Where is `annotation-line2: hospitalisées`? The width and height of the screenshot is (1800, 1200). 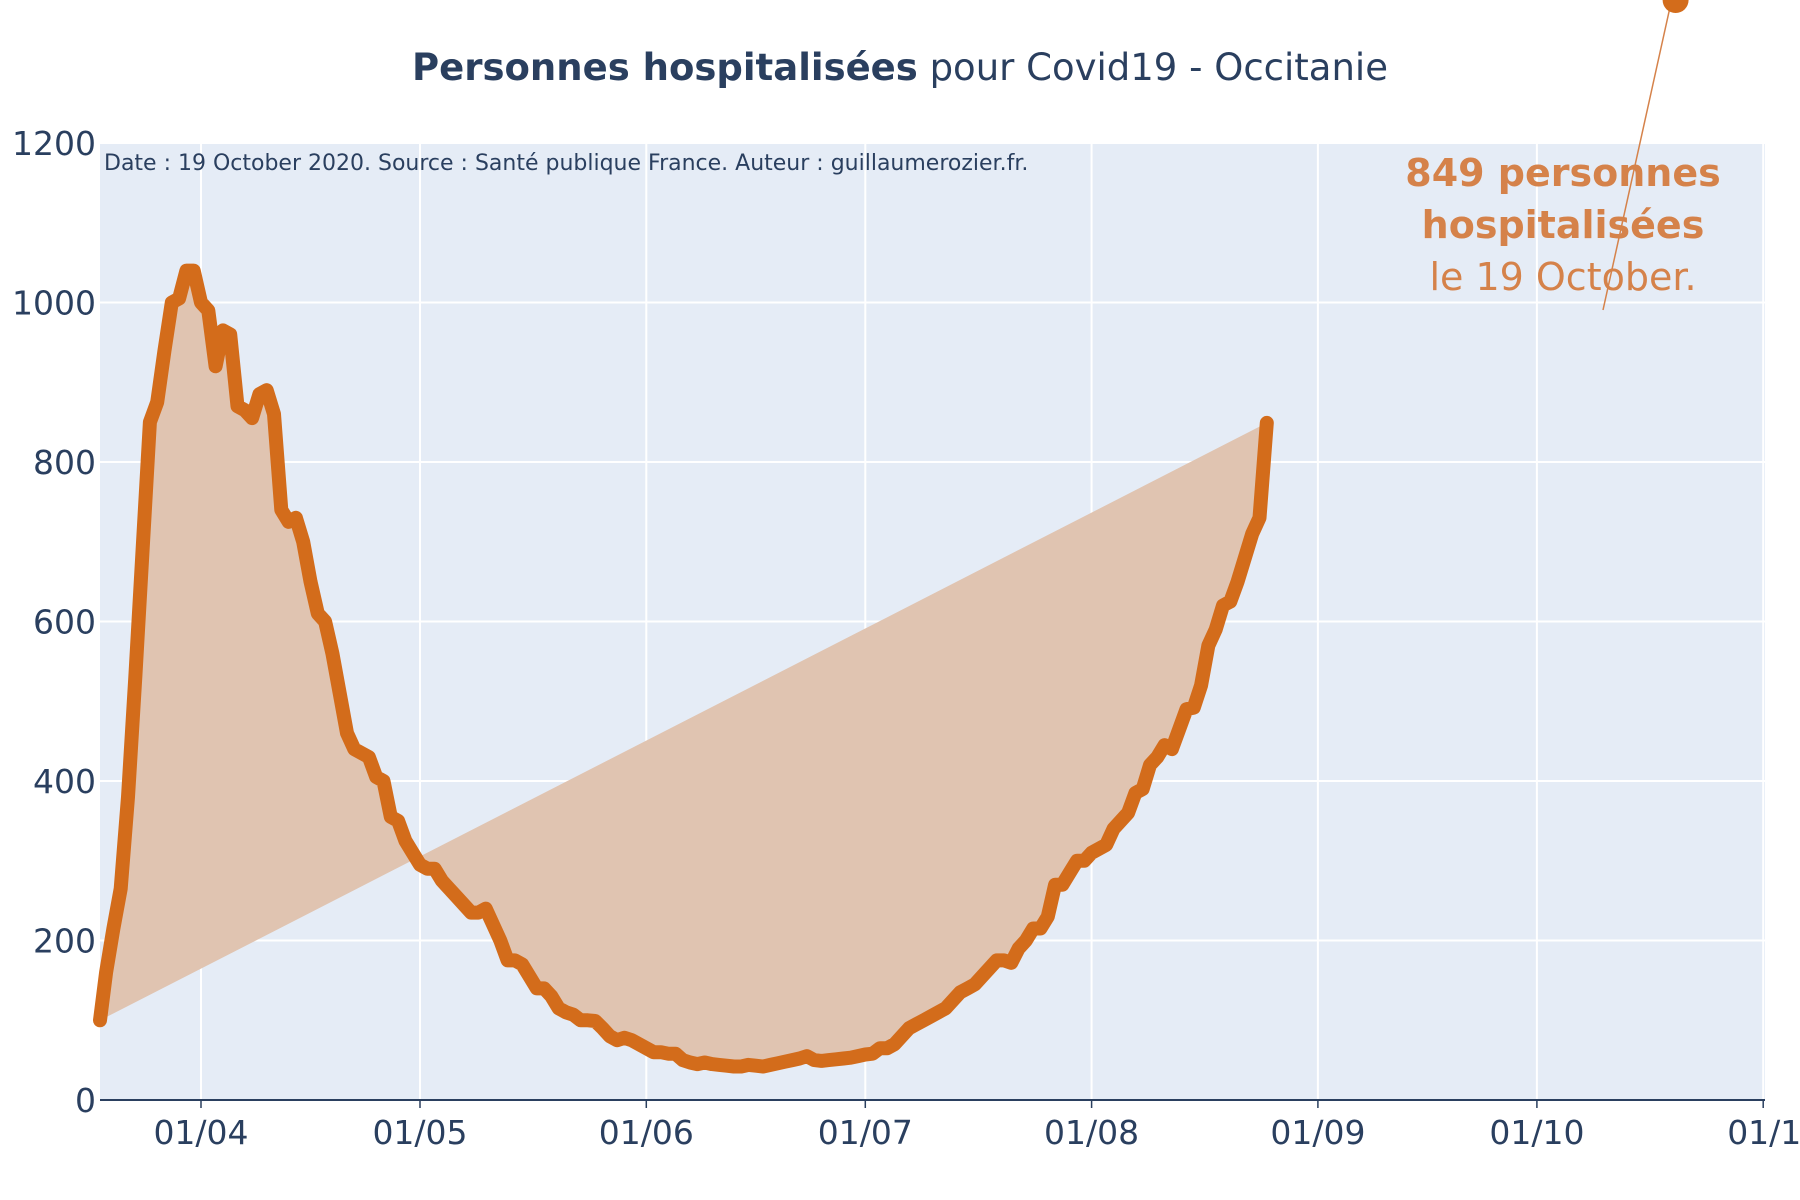
annotation-line2: hospitalisées is located at coordinates (1563, 225).